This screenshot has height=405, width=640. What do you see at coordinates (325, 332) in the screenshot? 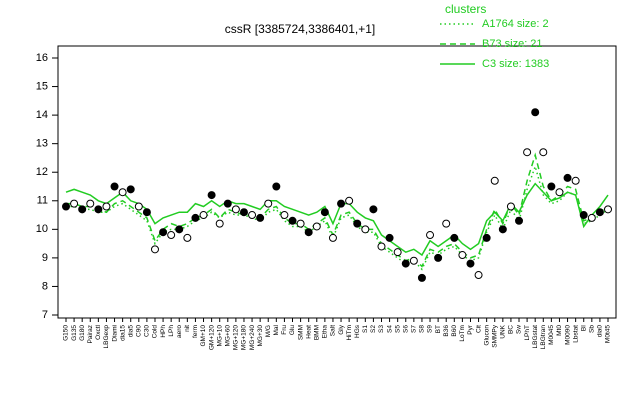
I see `x-tick-label: Etha` at bounding box center [325, 332].